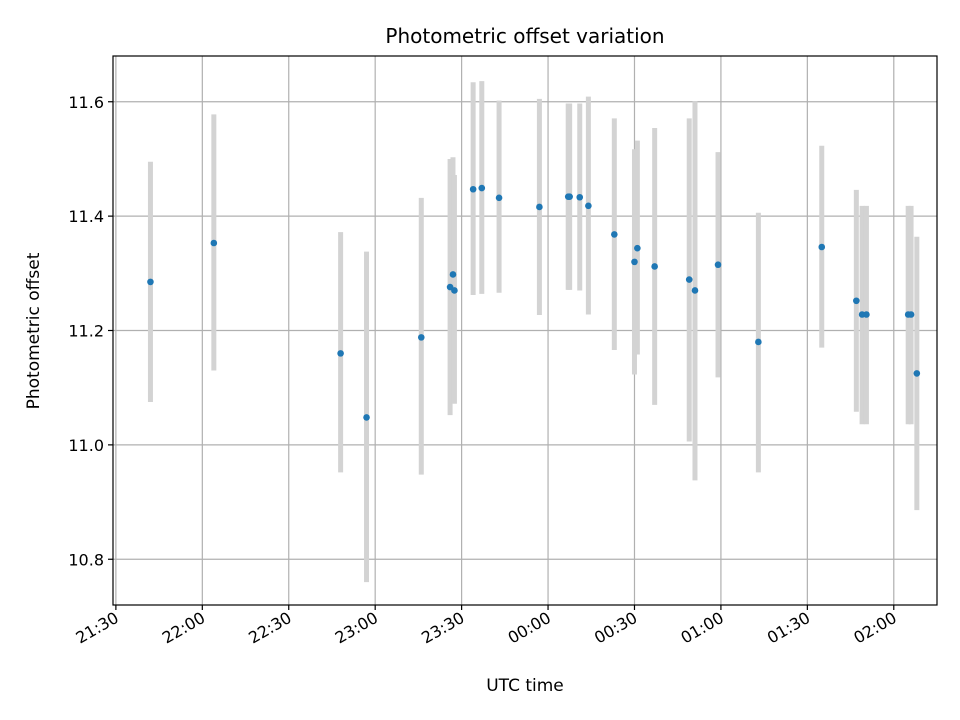 The image size is (960, 720). I want to click on chart-title: Photometric offset variation, so click(524, 36).